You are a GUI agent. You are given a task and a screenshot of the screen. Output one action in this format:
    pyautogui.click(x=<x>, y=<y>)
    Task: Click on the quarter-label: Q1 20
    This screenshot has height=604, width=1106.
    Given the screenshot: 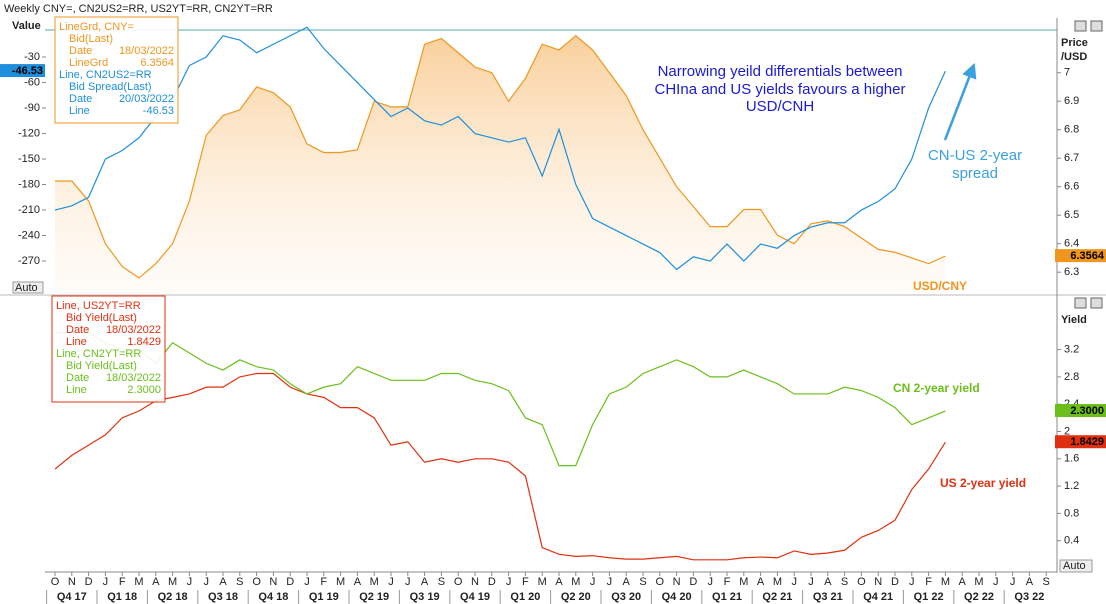 What is the action you would take?
    pyautogui.click(x=525, y=597)
    